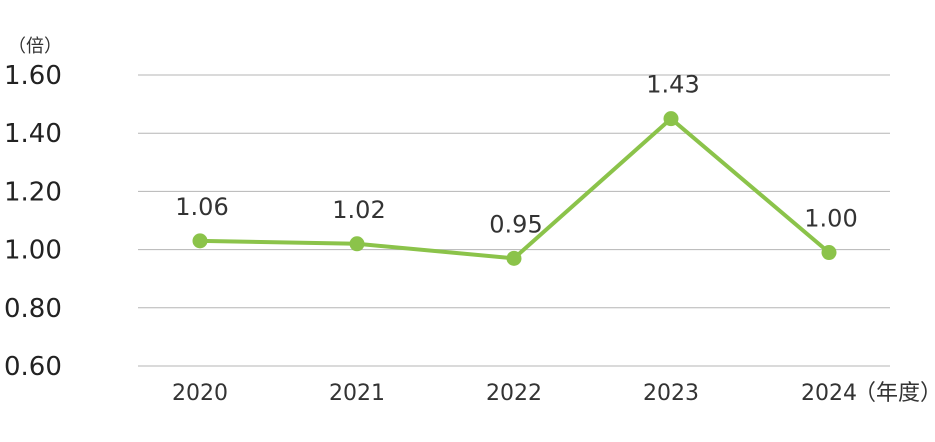 The height and width of the screenshot is (442, 935). Describe the element at coordinates (671, 393) in the screenshot. I see `x-tick-label: 2023` at that location.